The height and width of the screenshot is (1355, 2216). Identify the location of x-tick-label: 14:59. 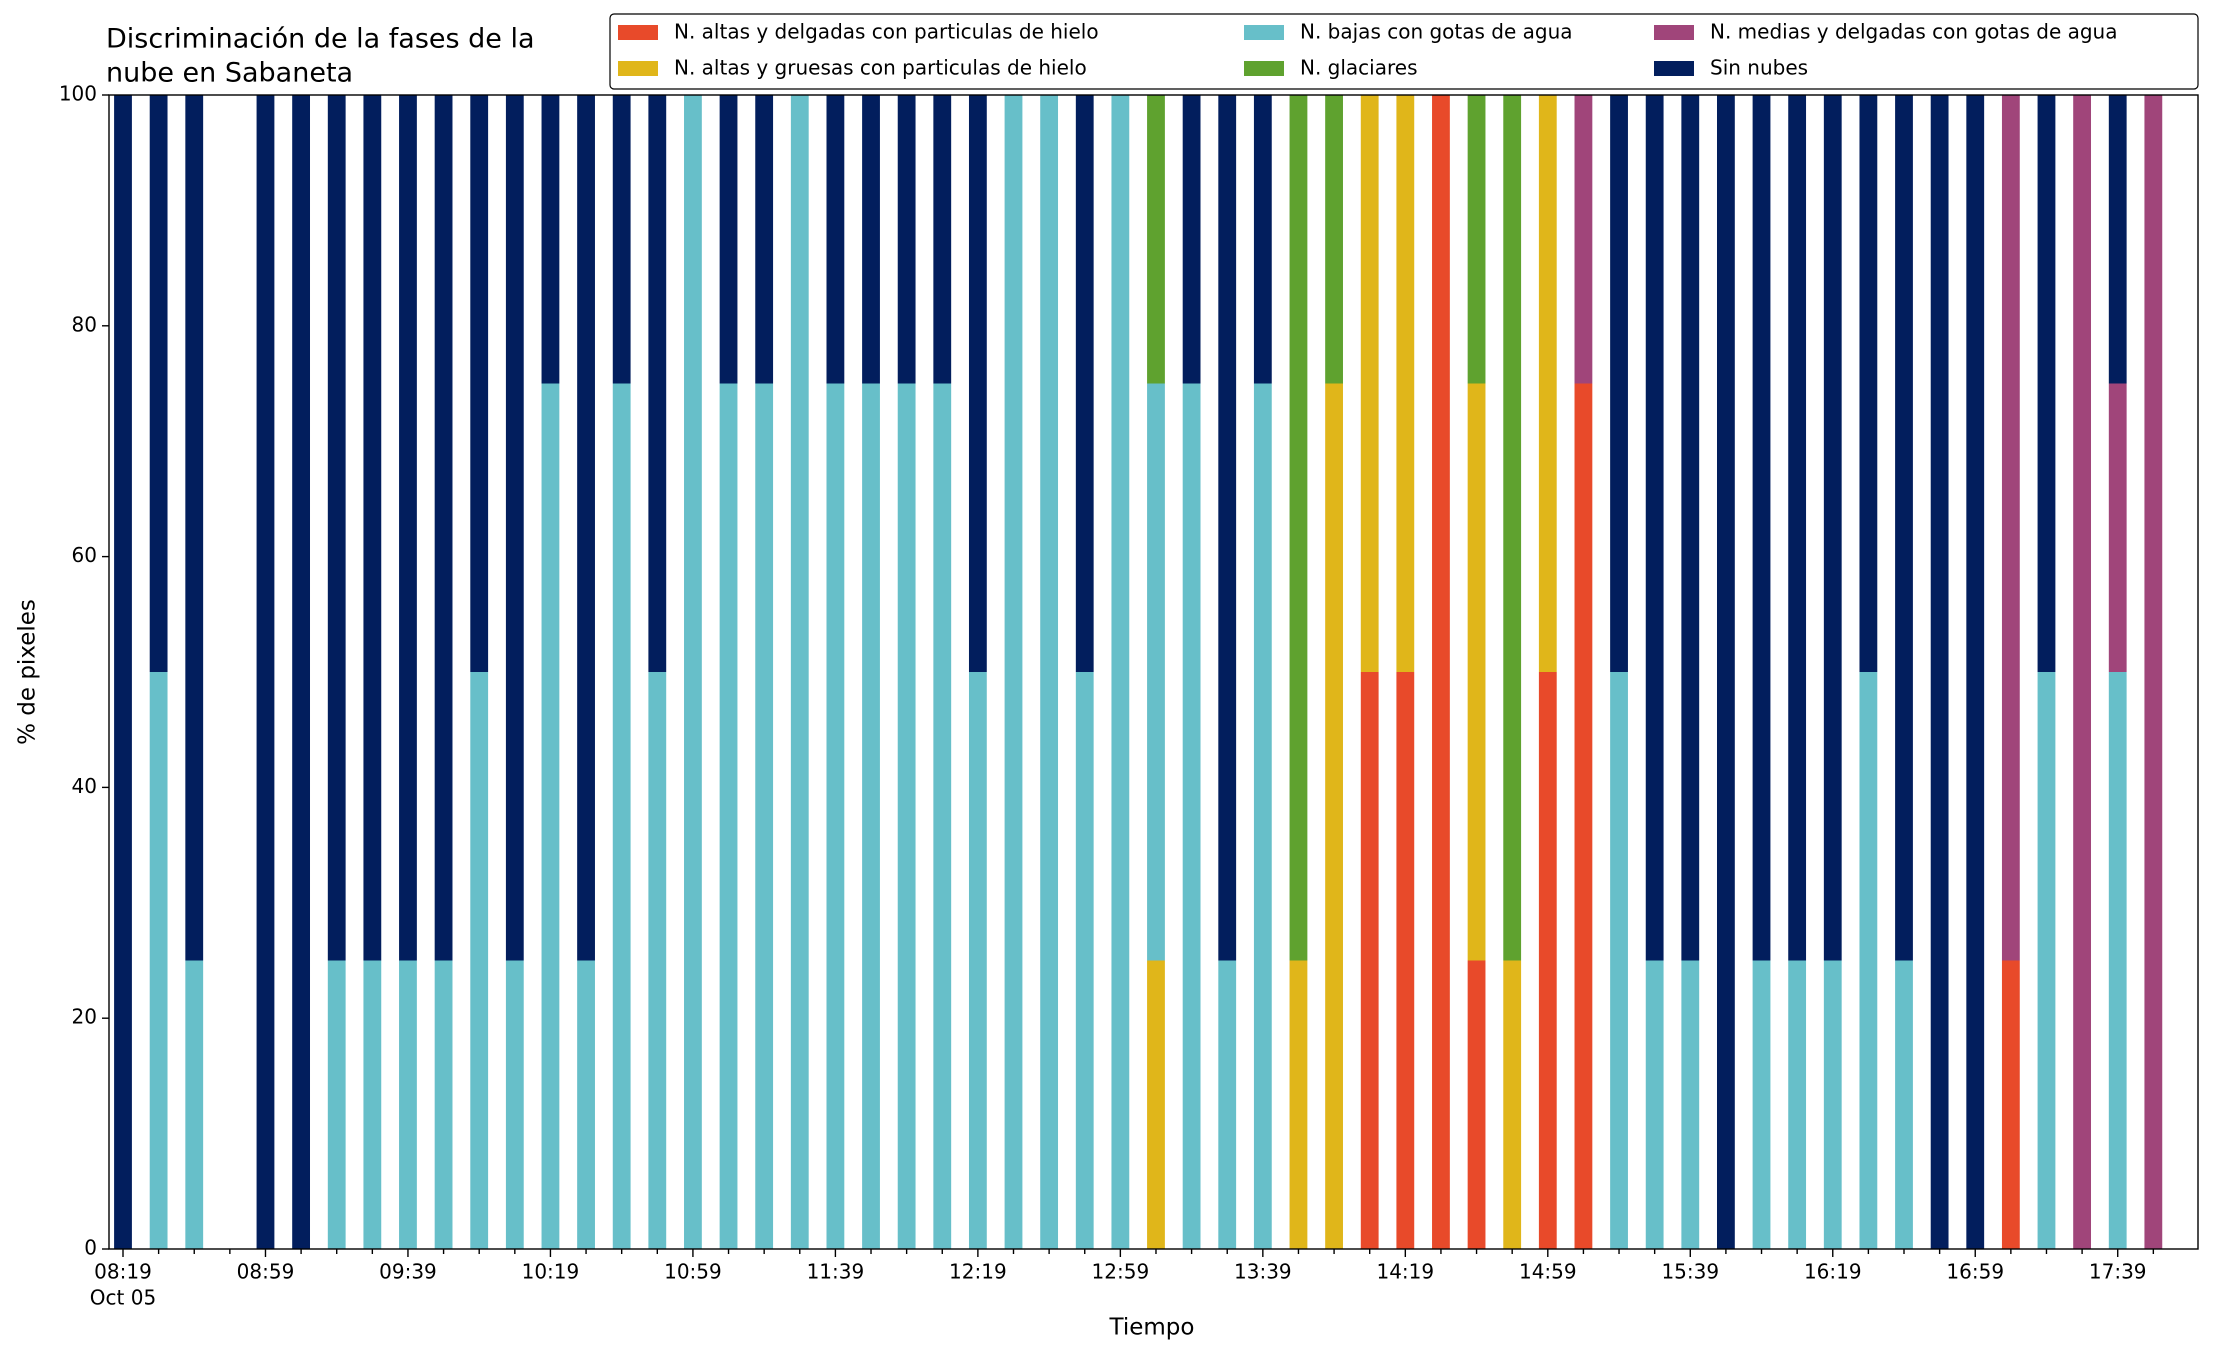
(1548, 1272).